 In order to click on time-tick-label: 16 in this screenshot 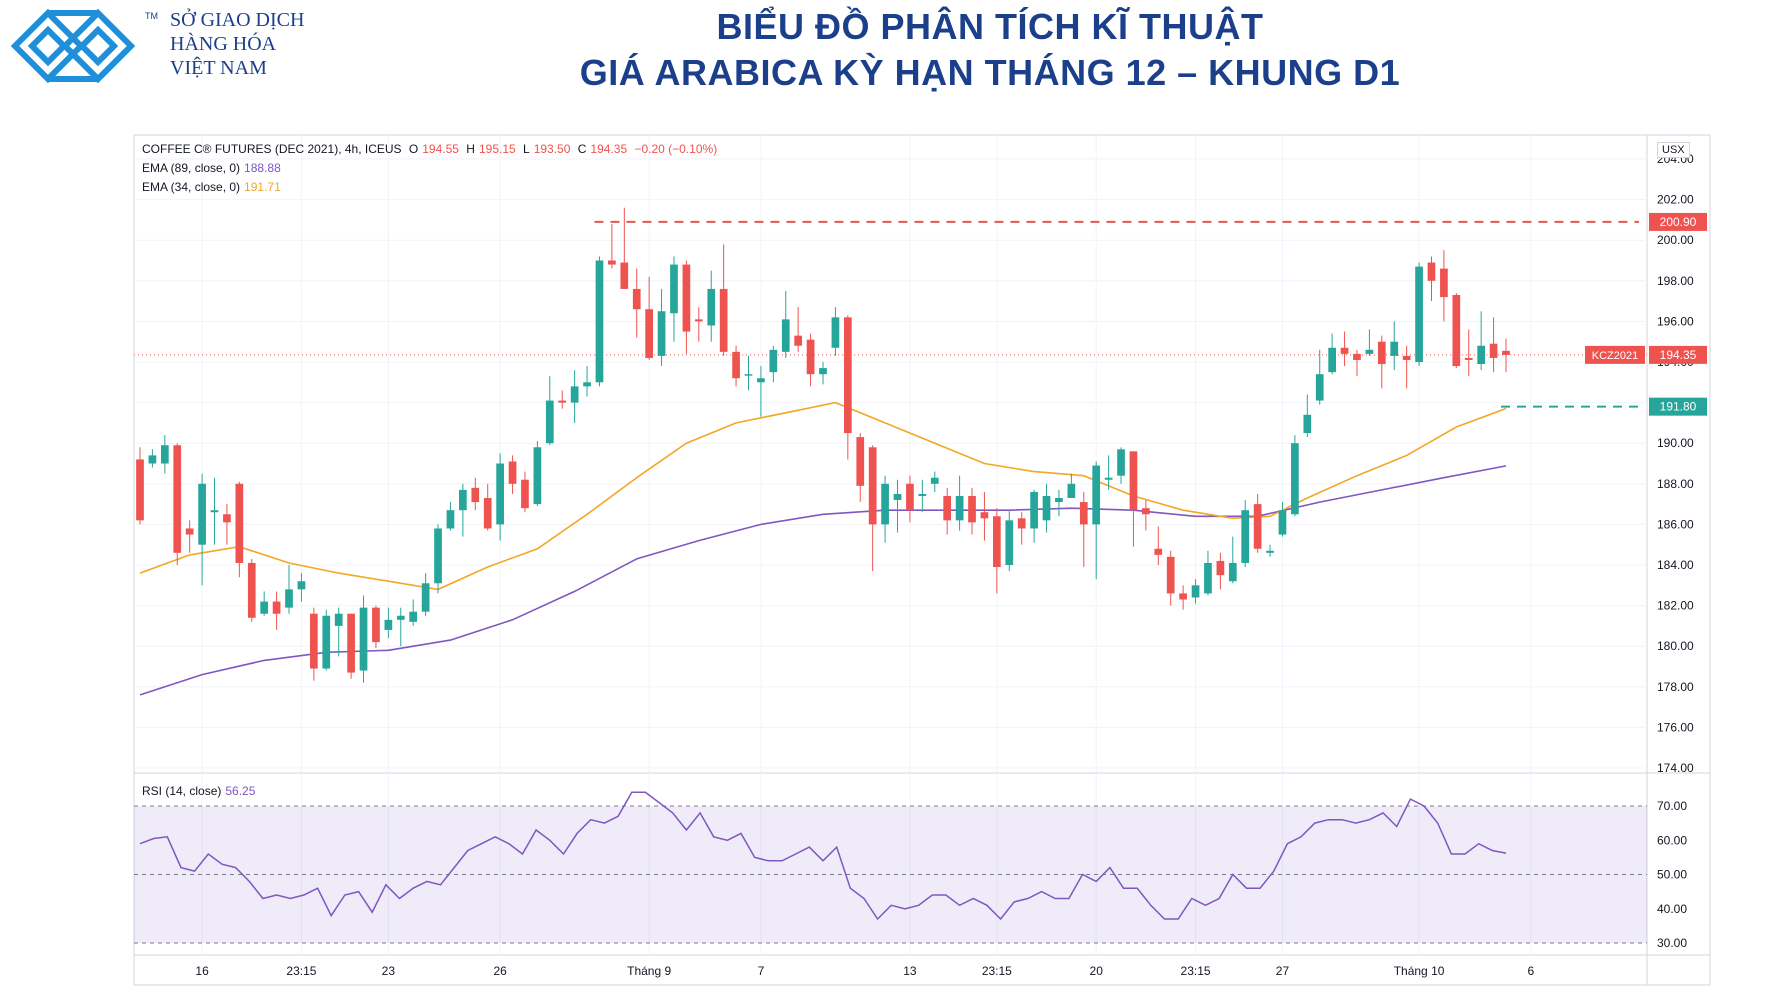, I will do `click(202, 971)`.